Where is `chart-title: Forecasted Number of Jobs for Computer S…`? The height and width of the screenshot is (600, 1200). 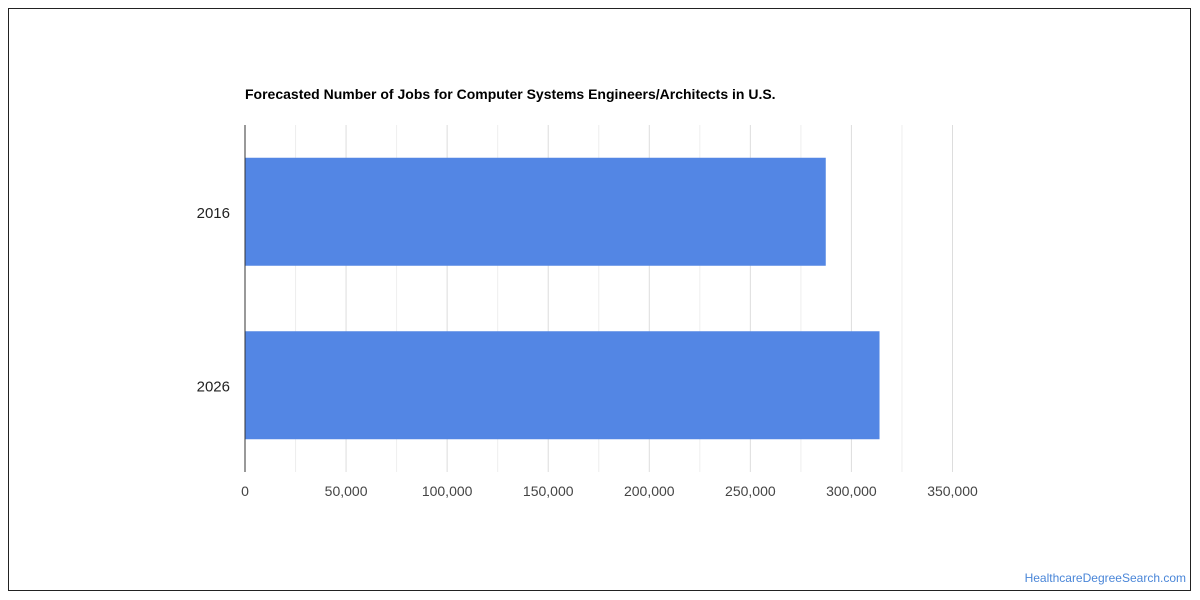 chart-title: Forecasted Number of Jobs for Computer S… is located at coordinates (510, 94).